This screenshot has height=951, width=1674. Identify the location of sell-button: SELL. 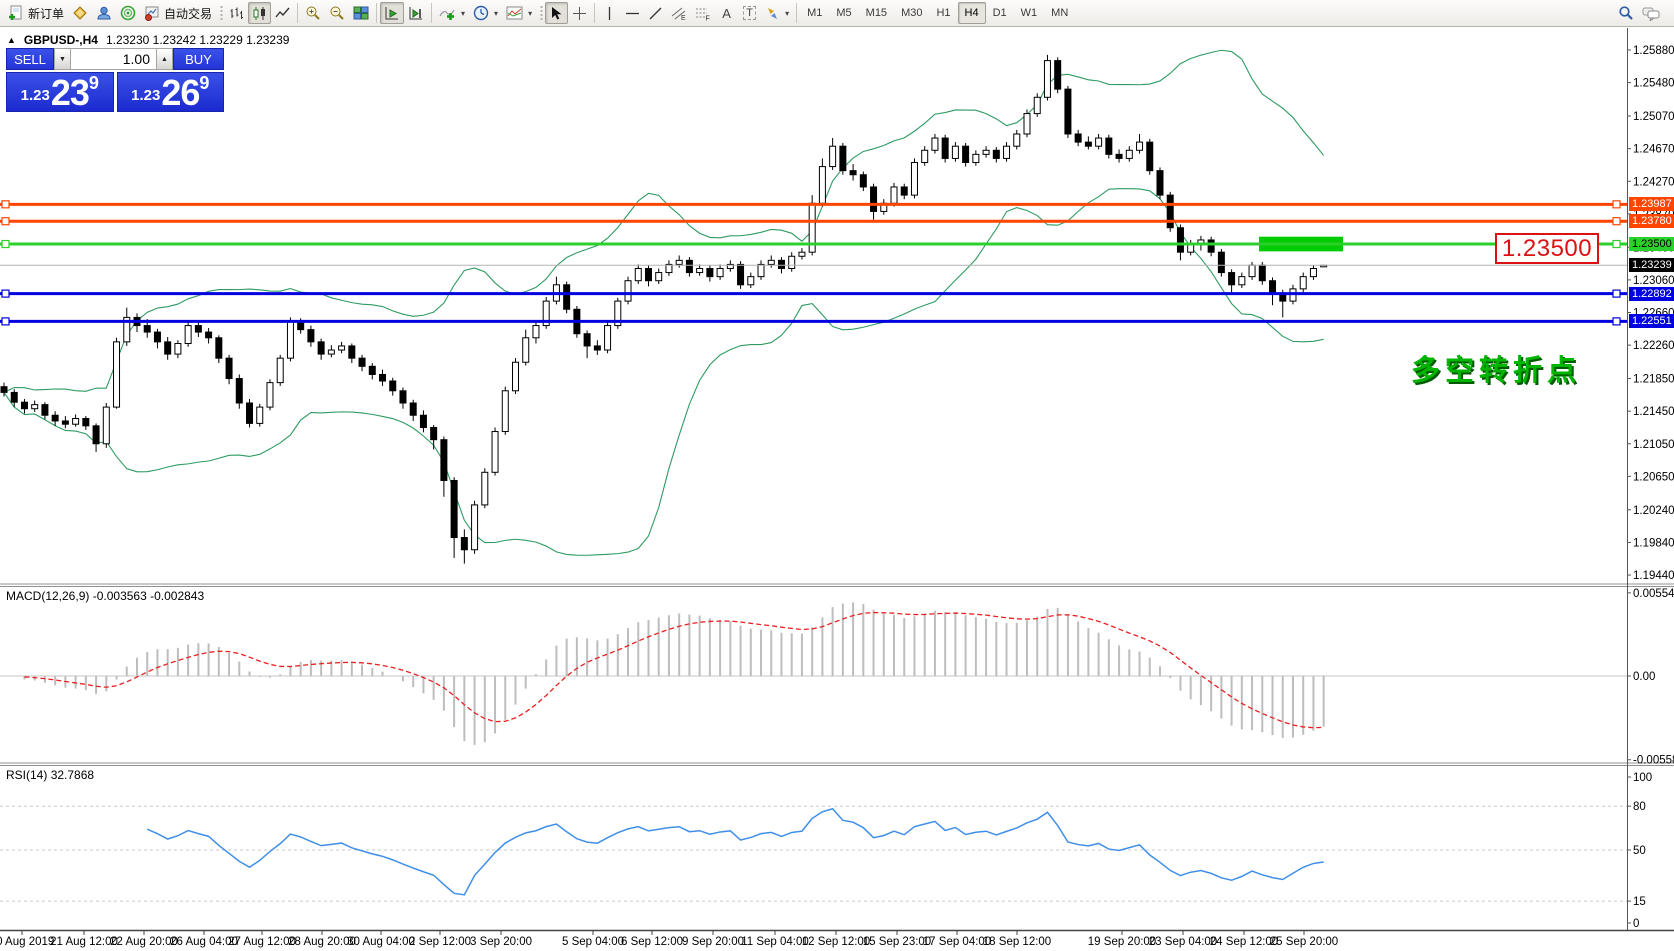
(30, 59).